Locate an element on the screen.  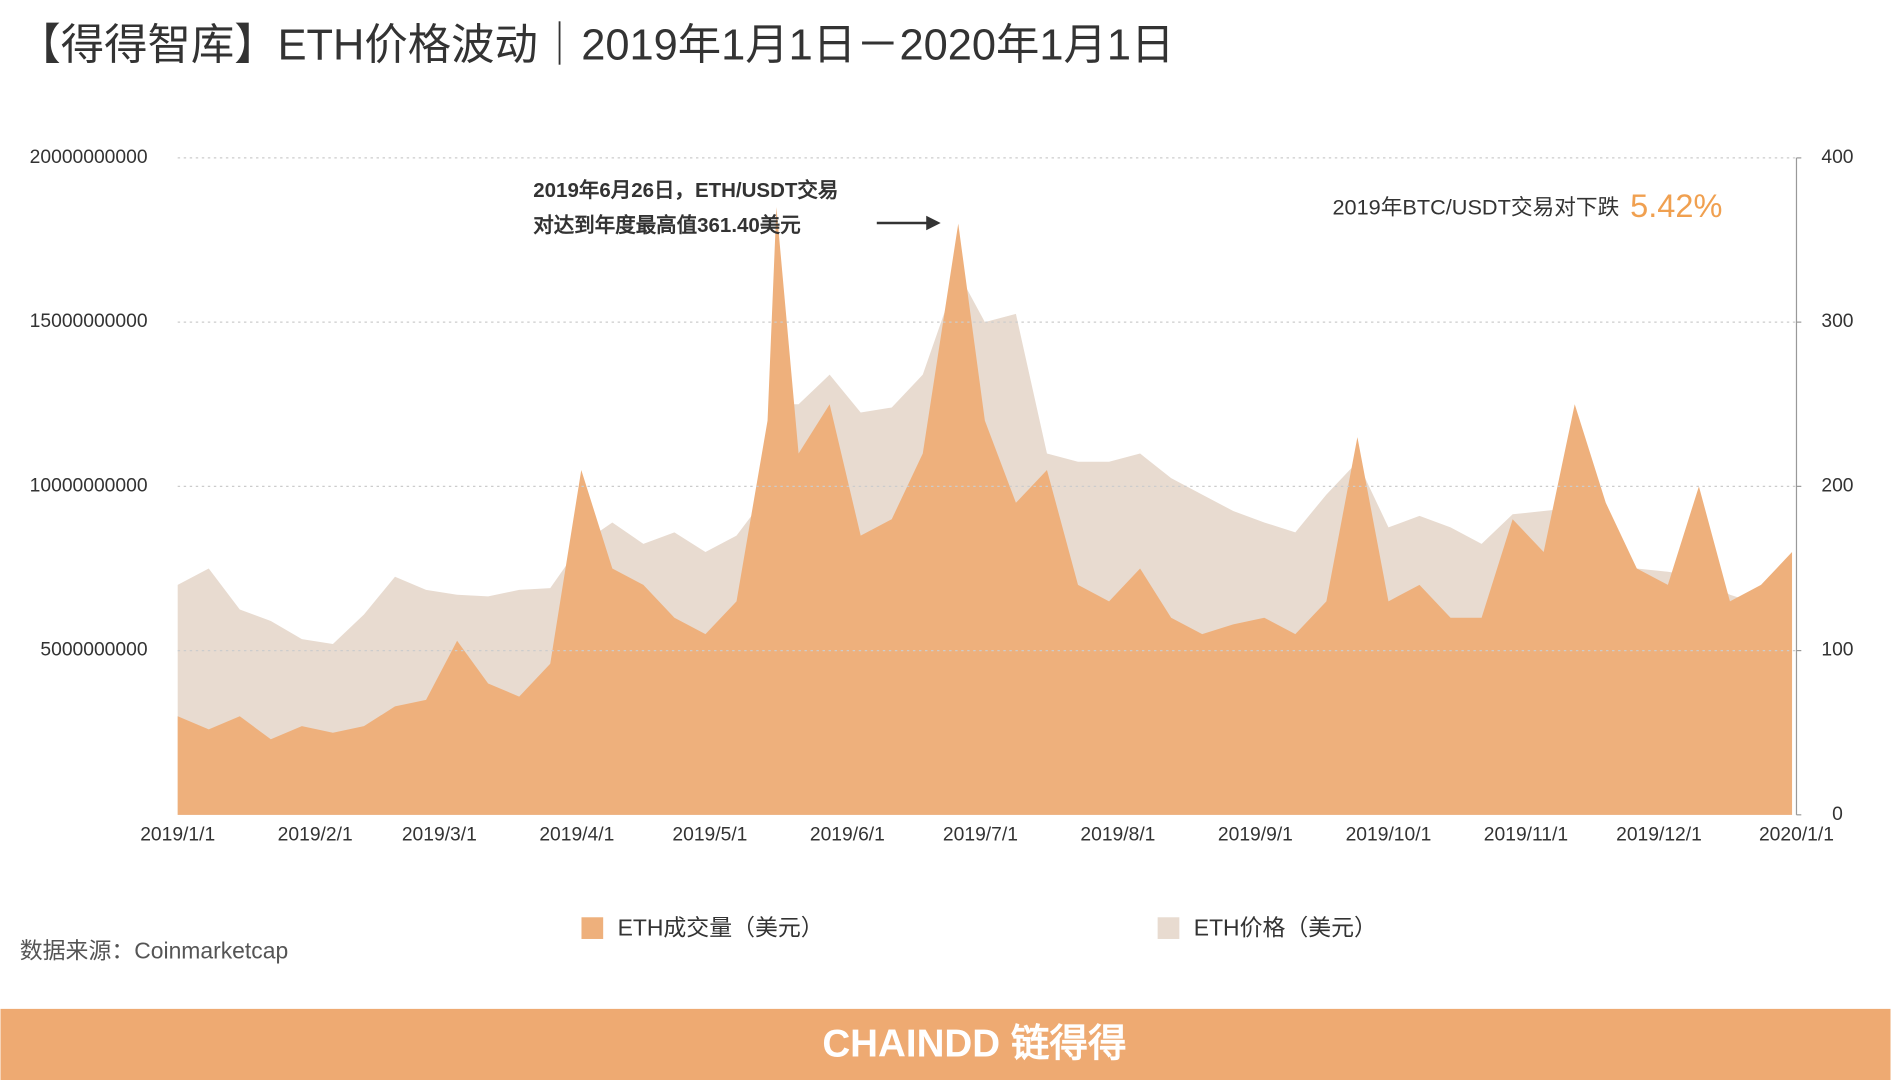
annotation: 对达到年度最高值361.40美元 is located at coordinates (667, 225).